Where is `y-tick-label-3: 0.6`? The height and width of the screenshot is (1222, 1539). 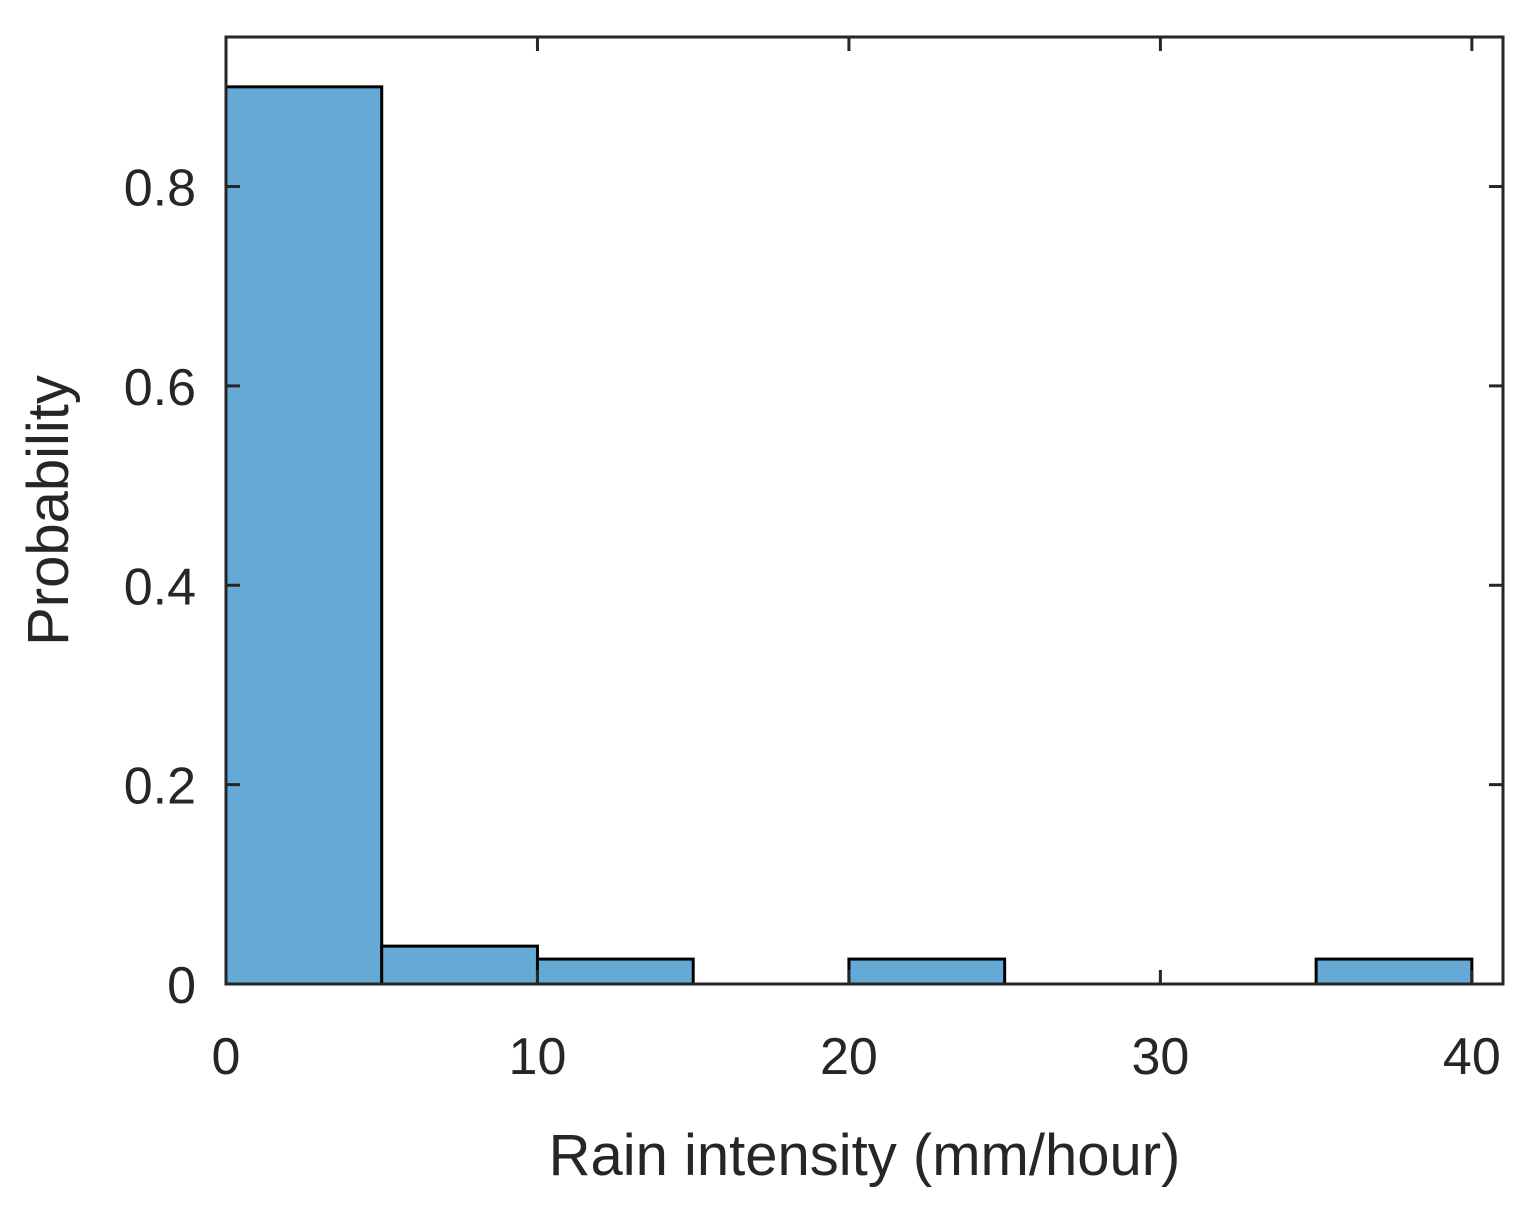
y-tick-label-3: 0.6 is located at coordinates (160, 388).